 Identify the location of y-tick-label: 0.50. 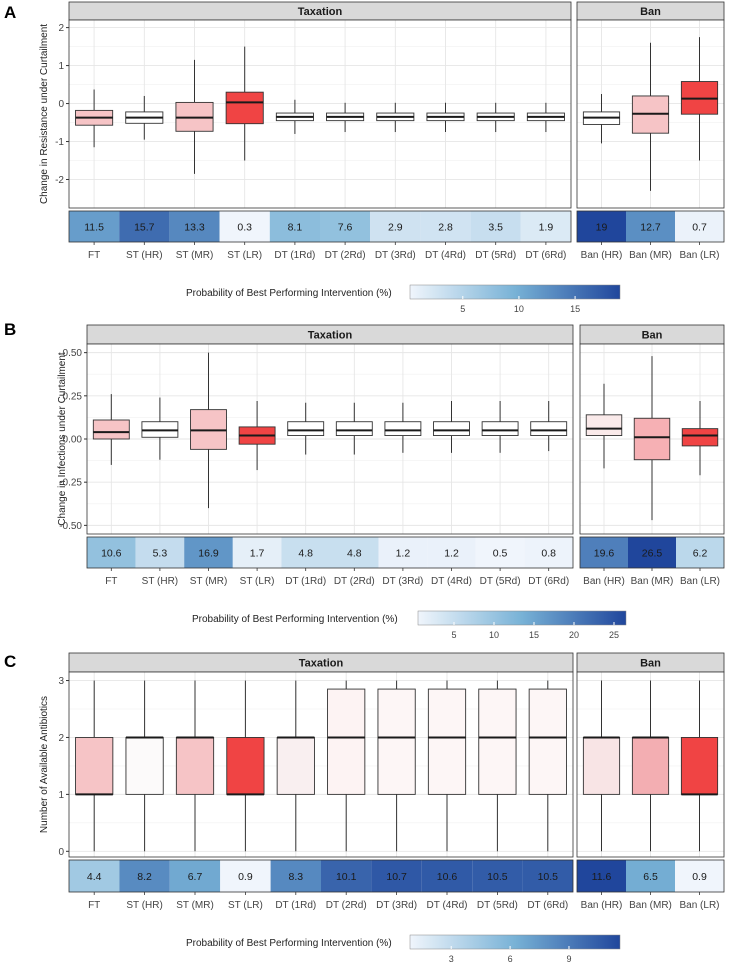
(73, 353).